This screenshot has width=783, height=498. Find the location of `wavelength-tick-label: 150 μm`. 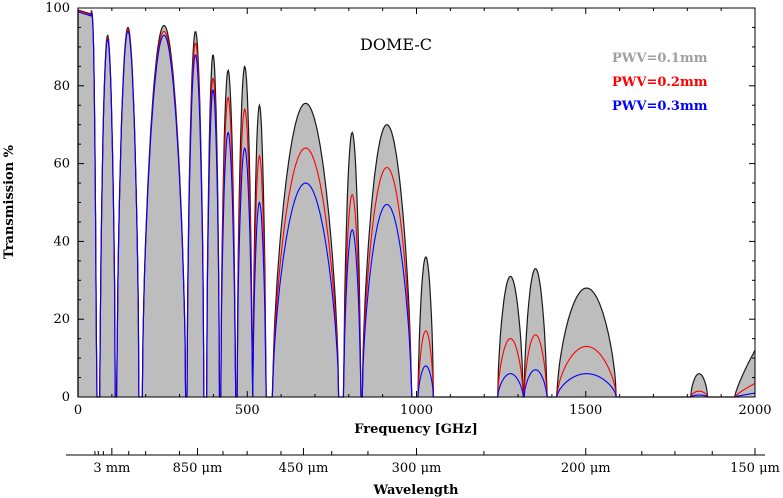

wavelength-tick-label: 150 μm is located at coordinates (755, 468).